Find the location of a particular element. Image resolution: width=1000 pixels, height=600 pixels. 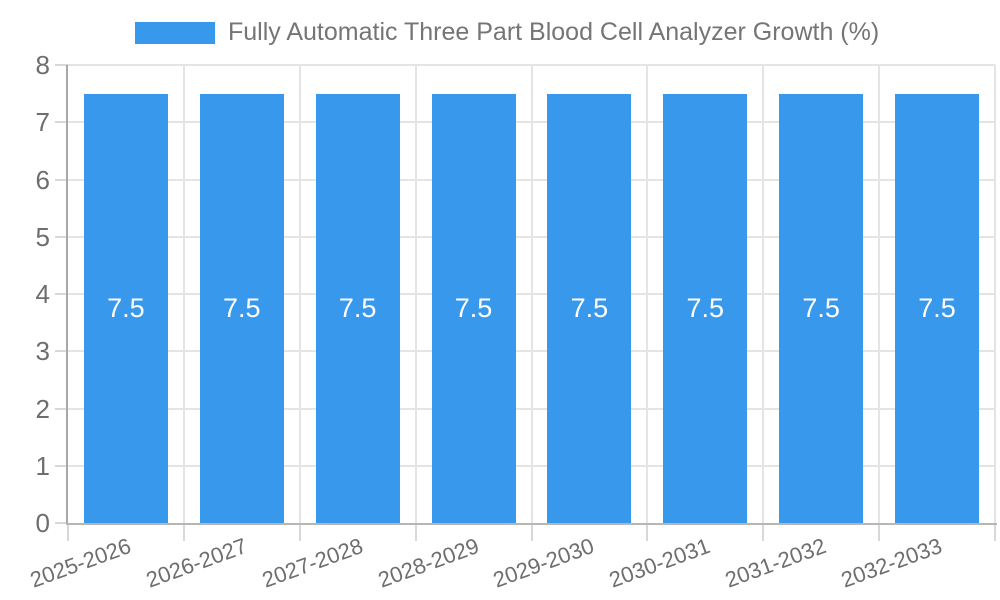

y-axis-tick-label: 0 is located at coordinates (42, 523).